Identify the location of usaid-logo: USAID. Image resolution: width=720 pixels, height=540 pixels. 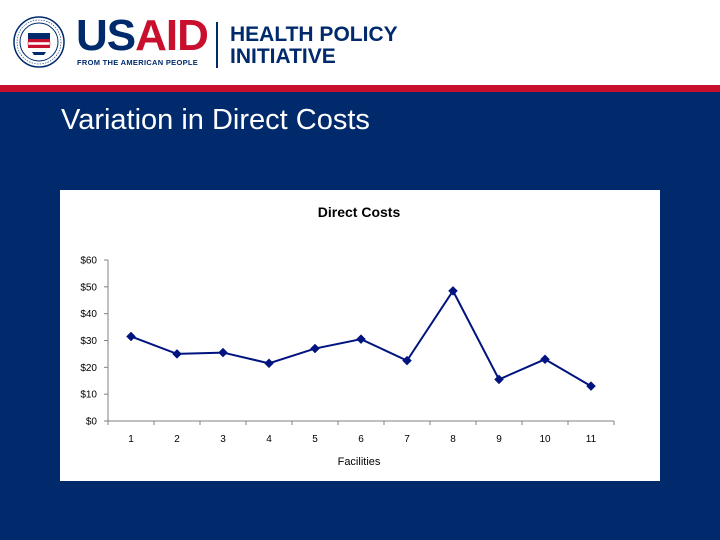
(142, 35).